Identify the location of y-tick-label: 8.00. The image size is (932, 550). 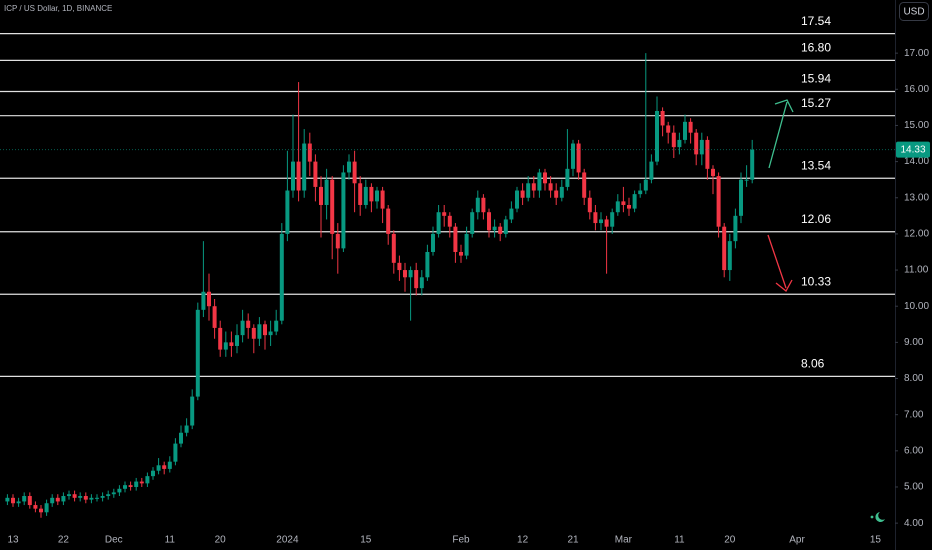
(914, 378).